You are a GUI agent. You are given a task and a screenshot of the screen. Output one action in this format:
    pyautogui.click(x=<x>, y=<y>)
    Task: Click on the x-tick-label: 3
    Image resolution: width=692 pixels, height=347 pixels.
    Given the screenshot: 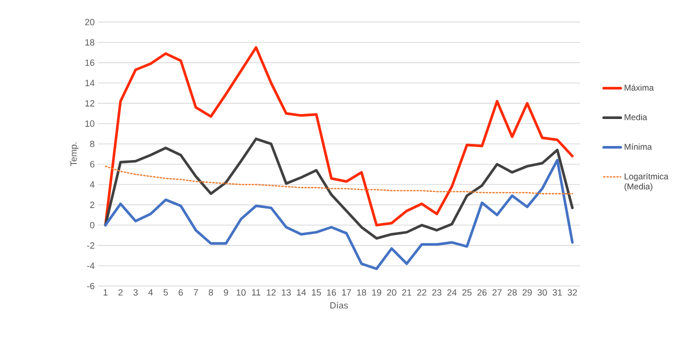 What is the action you would take?
    pyautogui.click(x=135, y=292)
    